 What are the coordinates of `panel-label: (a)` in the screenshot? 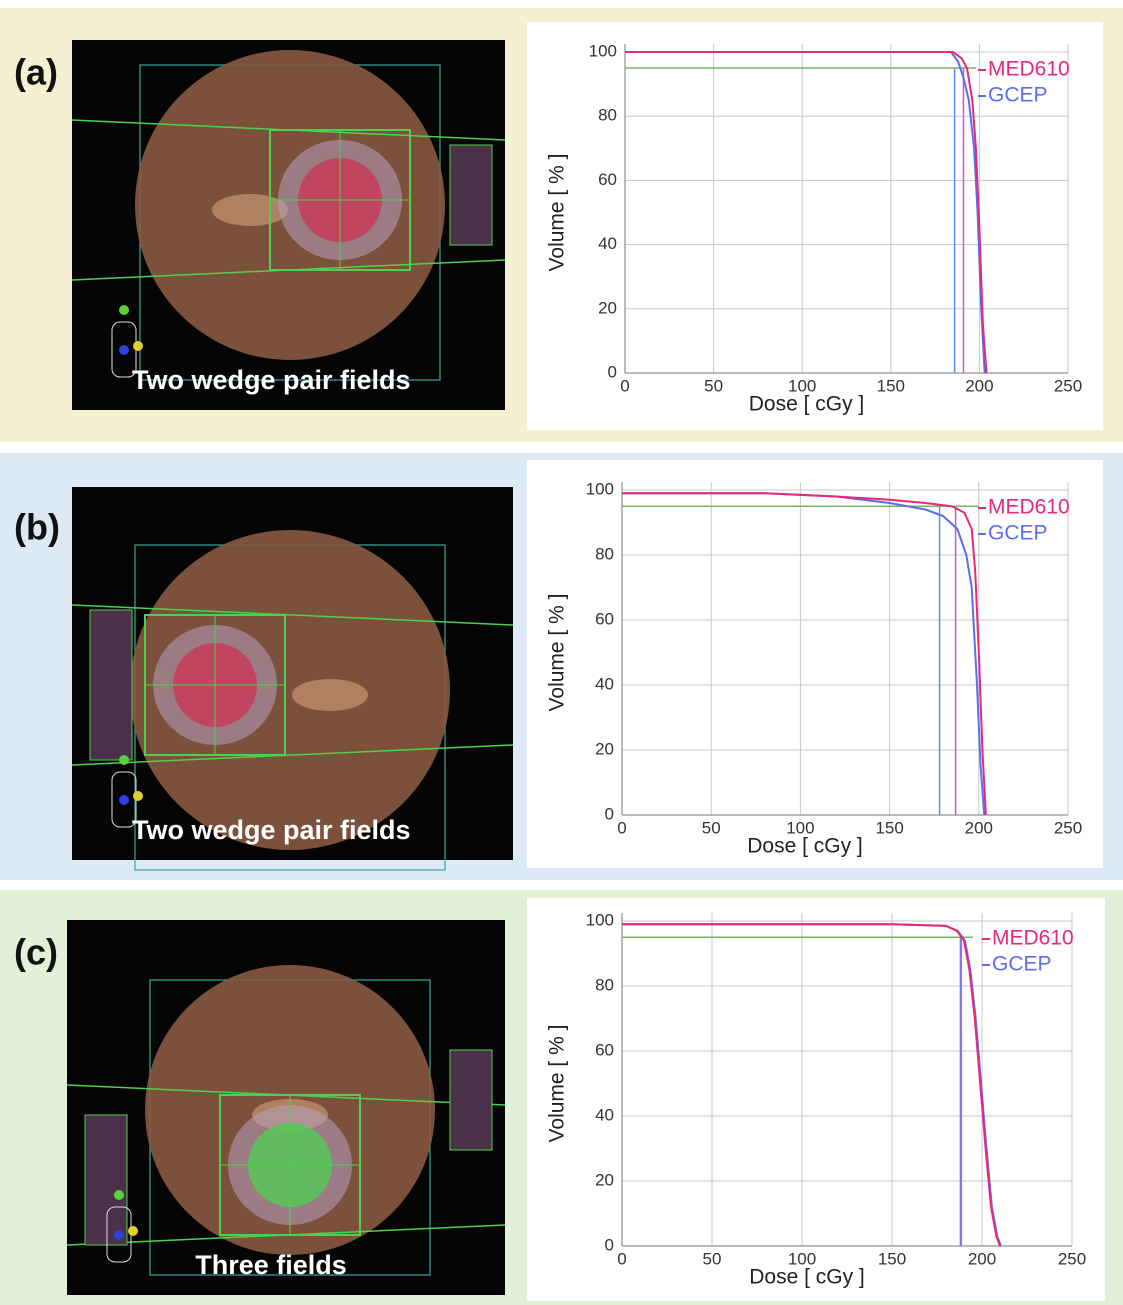 It's located at (36, 72).